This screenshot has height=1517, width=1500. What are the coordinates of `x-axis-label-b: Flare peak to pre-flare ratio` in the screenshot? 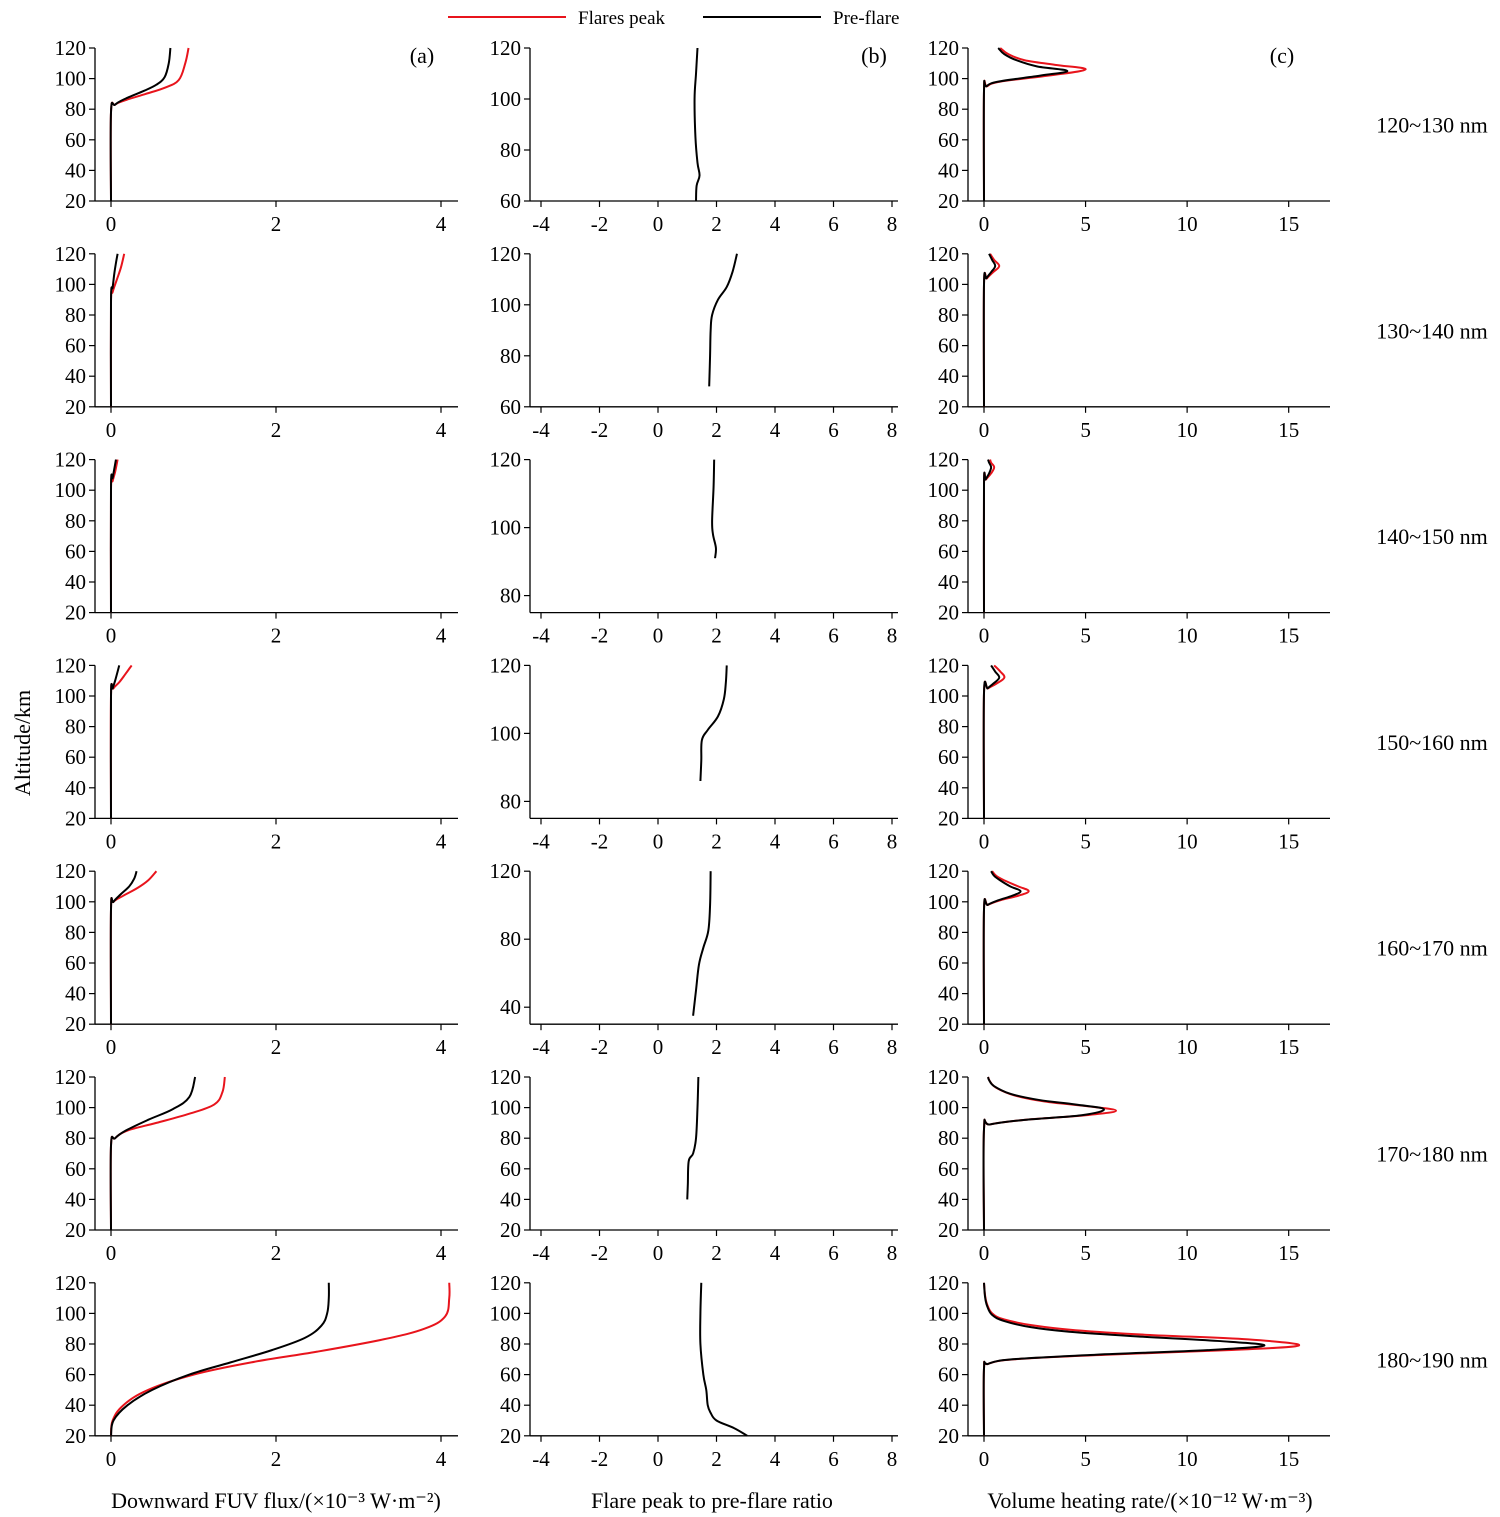 It's located at (712, 1500).